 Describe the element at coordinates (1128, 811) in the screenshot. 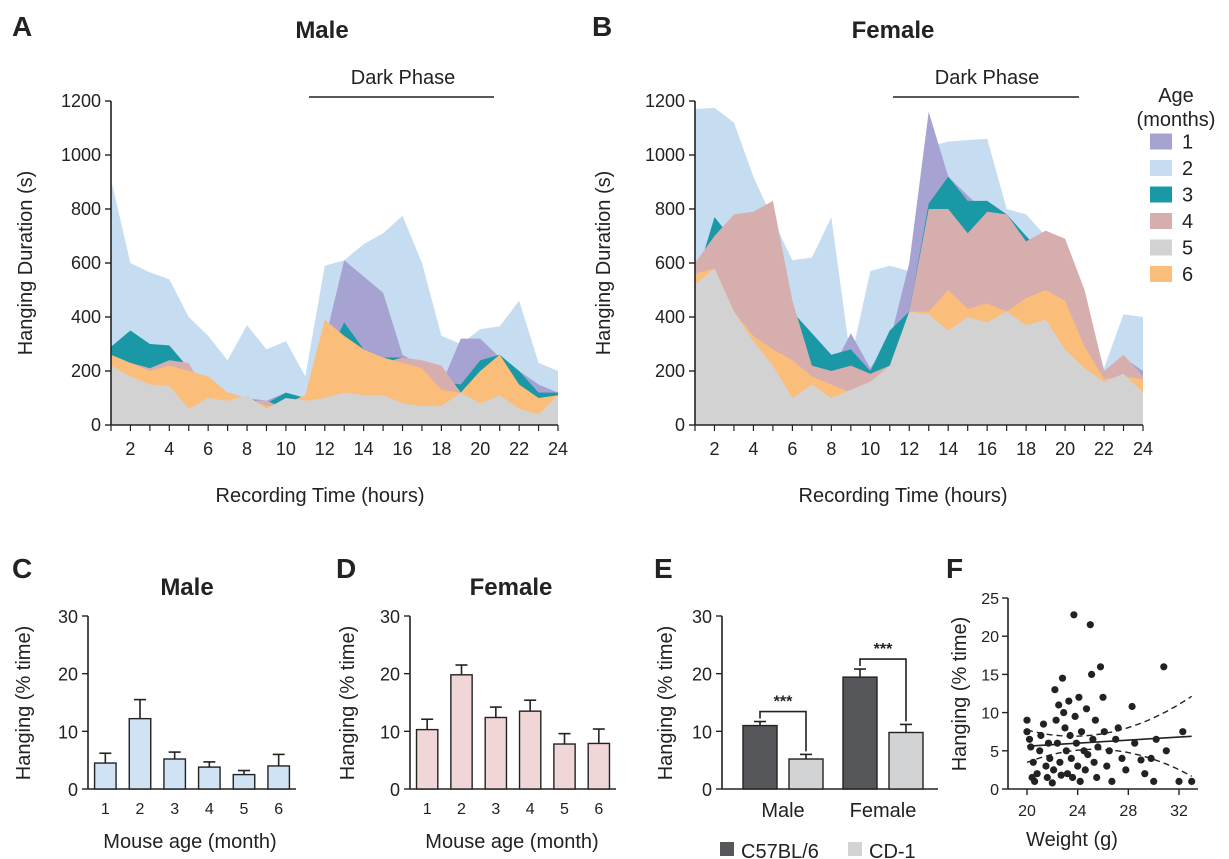

I see `x-tick-label: 28` at that location.